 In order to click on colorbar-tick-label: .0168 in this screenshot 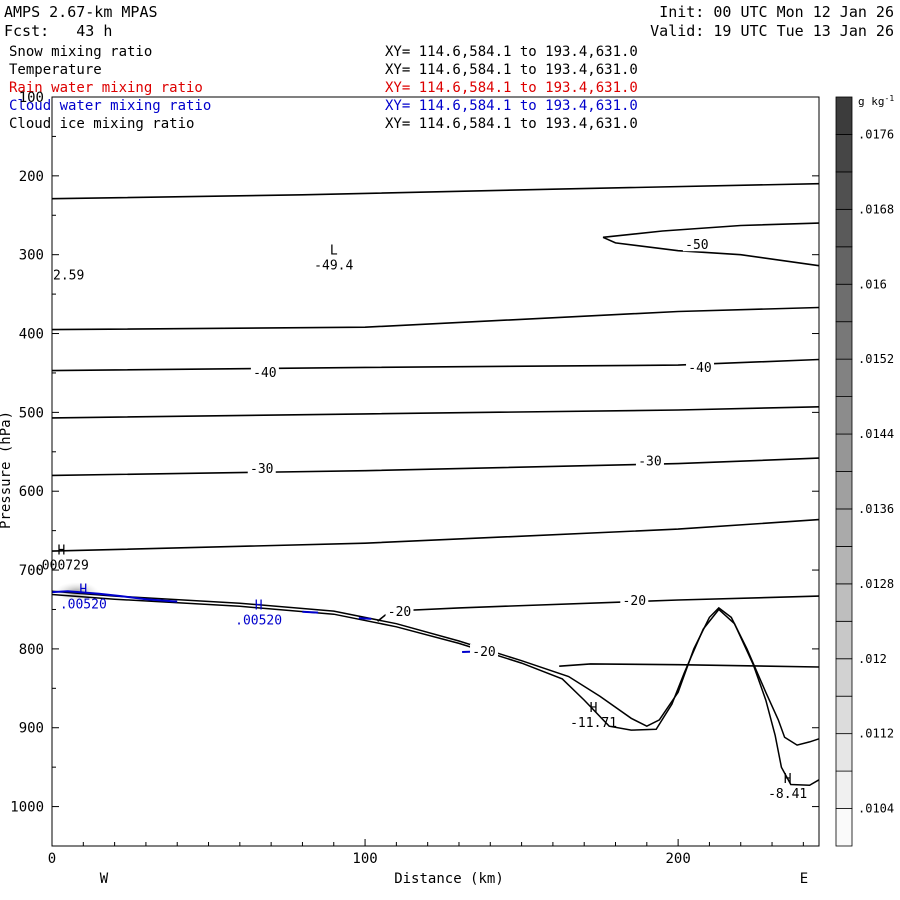, I will do `click(876, 209)`.